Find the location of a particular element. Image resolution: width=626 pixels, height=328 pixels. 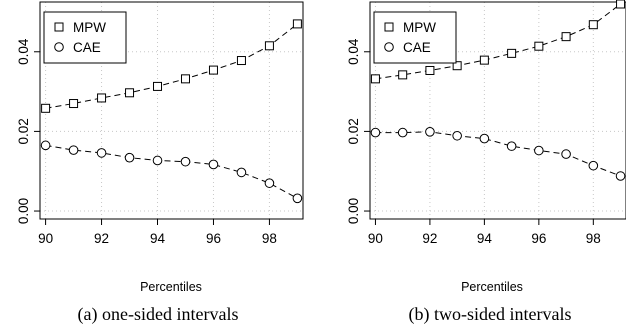

panel-caption: (b) two-sided intervals is located at coordinates (490, 314).